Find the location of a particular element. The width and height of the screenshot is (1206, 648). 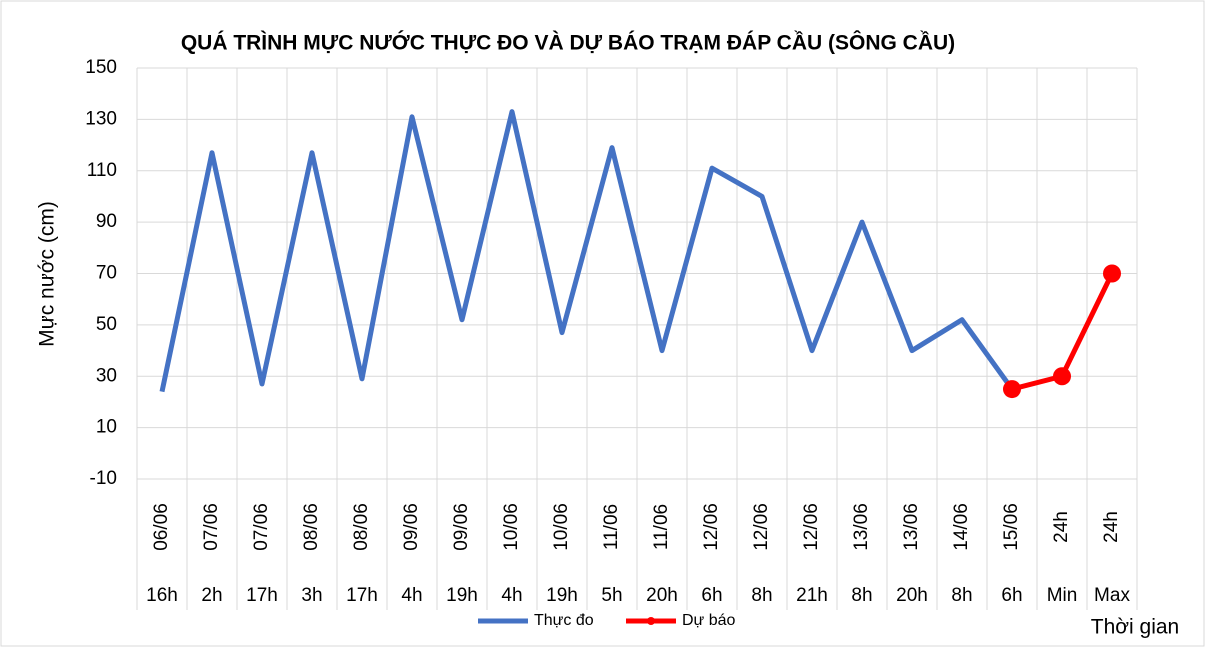

x-tick-label: 14/06 is located at coordinates (961, 527).